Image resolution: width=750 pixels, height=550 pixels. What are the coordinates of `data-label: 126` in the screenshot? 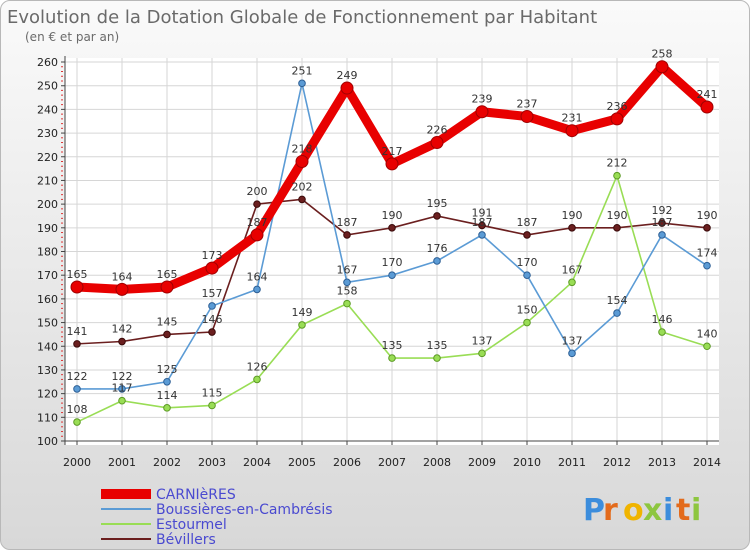 It's located at (257, 366).